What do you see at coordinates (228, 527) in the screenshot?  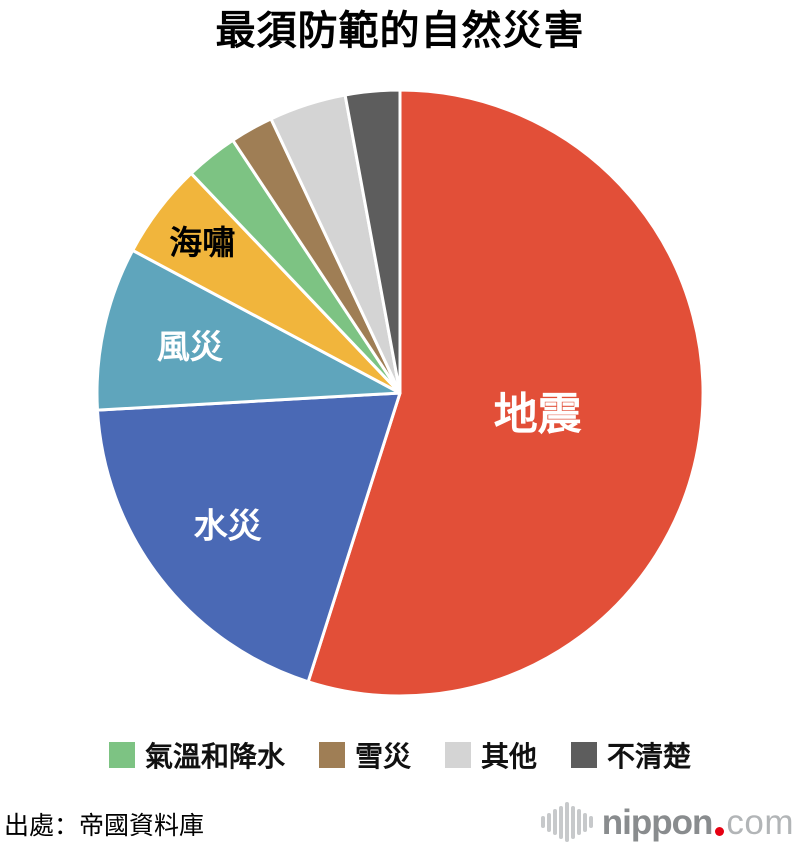 I see `pie-slice-label-1: 水災` at bounding box center [228, 527].